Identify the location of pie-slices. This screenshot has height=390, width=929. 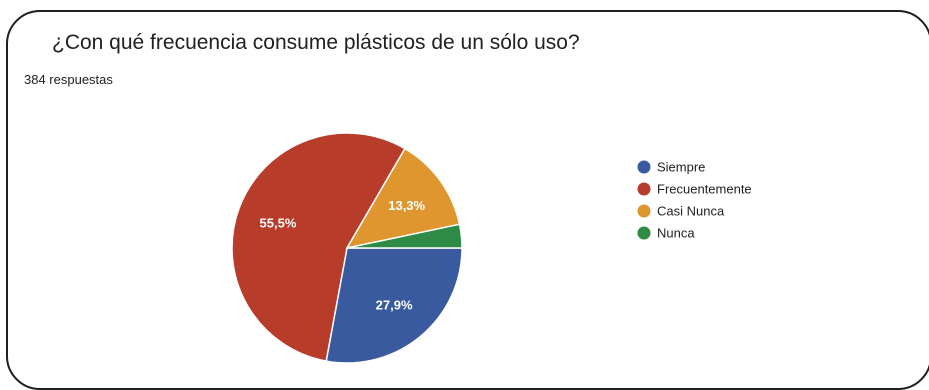
(347, 248).